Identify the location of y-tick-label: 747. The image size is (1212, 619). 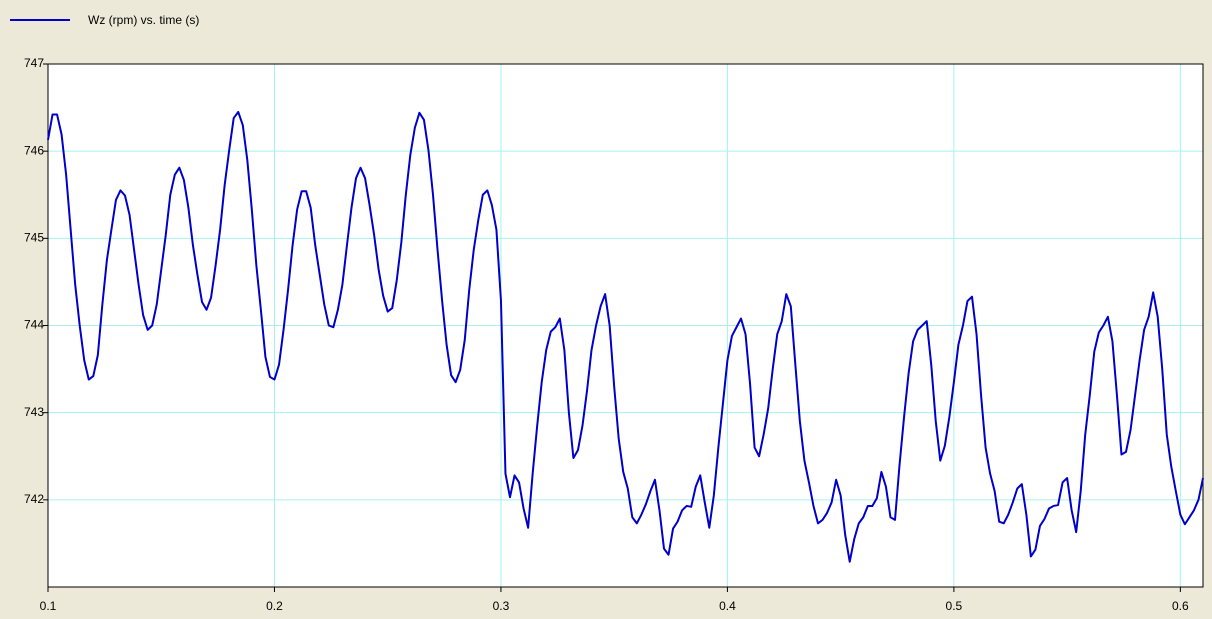
(34, 63).